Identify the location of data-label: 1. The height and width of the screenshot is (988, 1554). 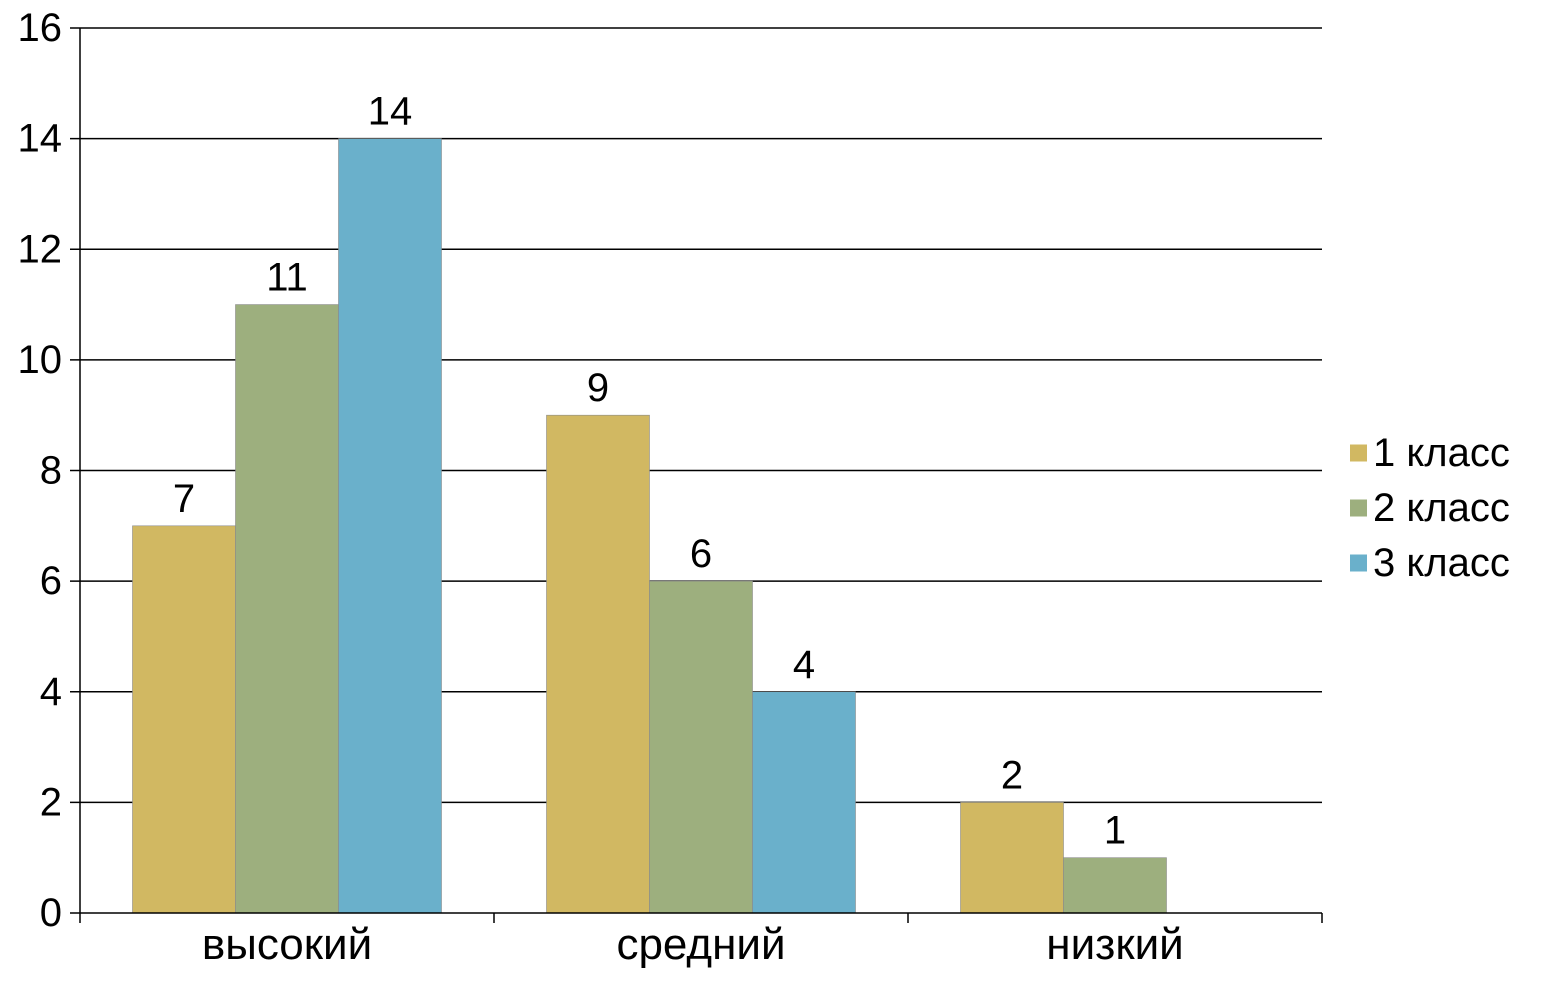
(1115, 831).